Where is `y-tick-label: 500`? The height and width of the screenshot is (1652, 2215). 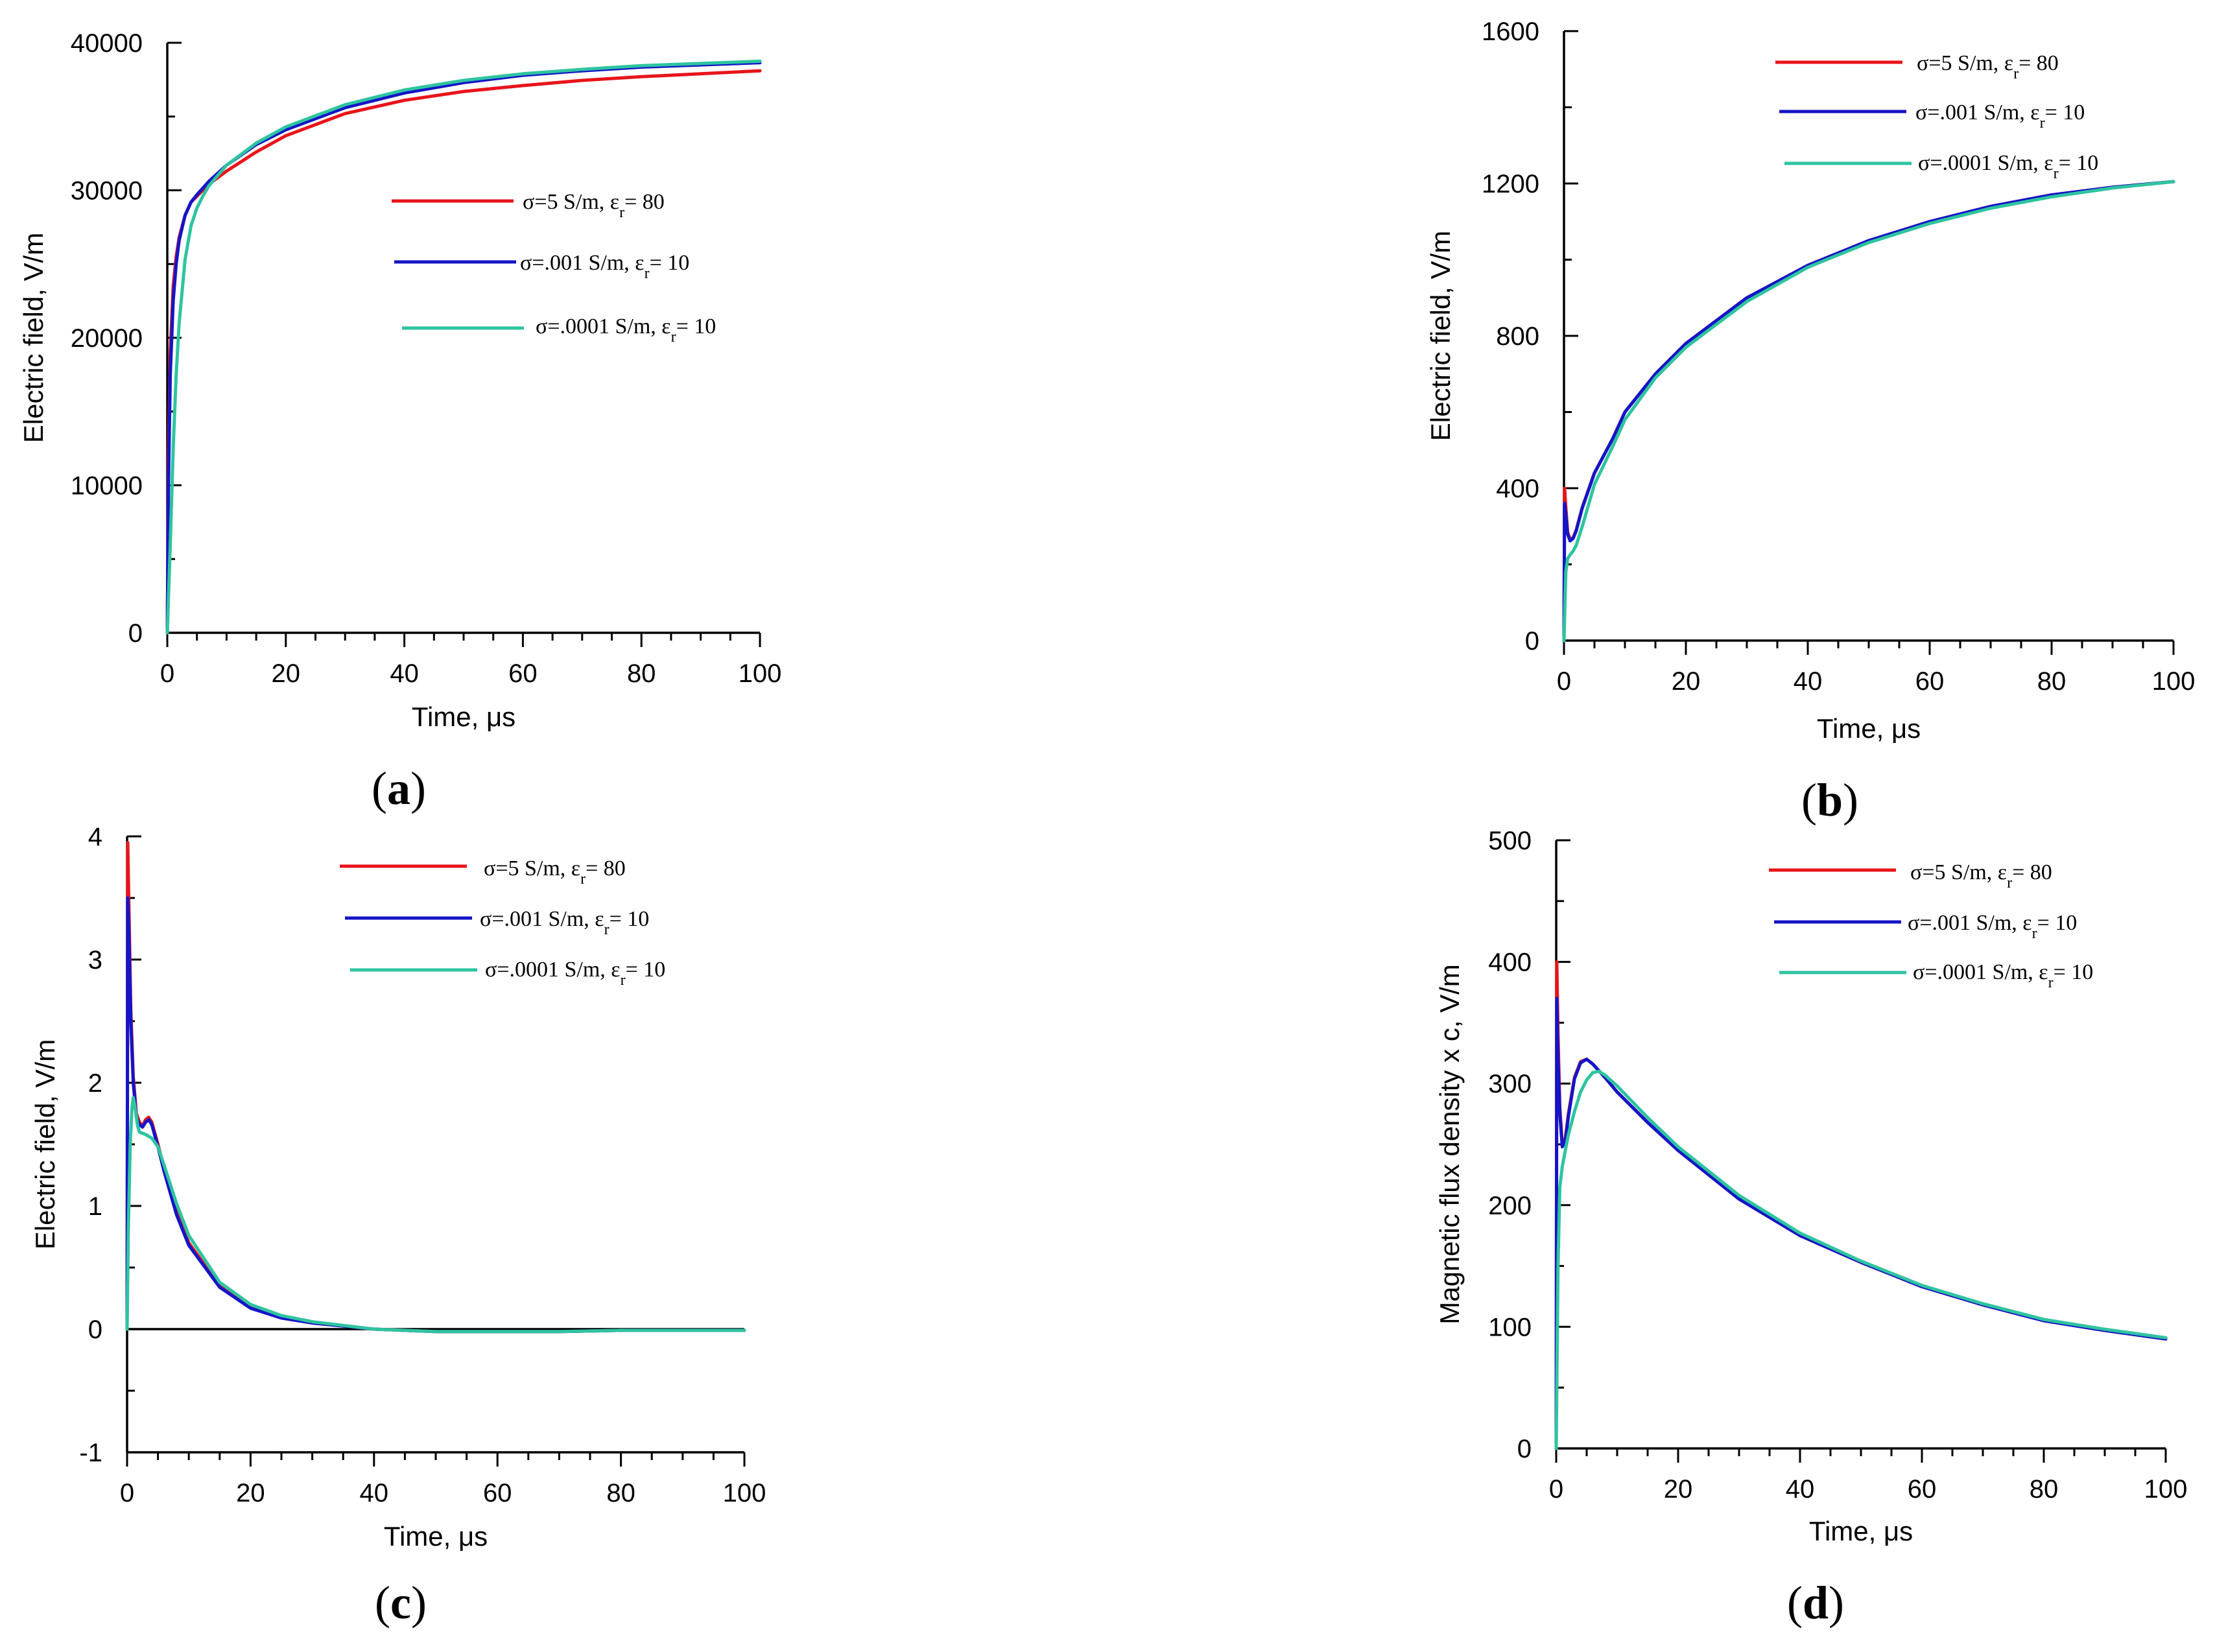
y-tick-label: 500 is located at coordinates (1510, 841).